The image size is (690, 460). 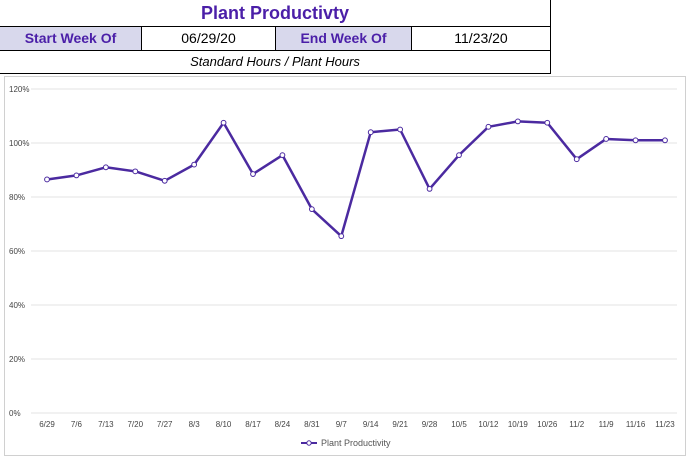 What do you see at coordinates (165, 424) in the screenshot?
I see `x-tick-label: 7/27` at bounding box center [165, 424].